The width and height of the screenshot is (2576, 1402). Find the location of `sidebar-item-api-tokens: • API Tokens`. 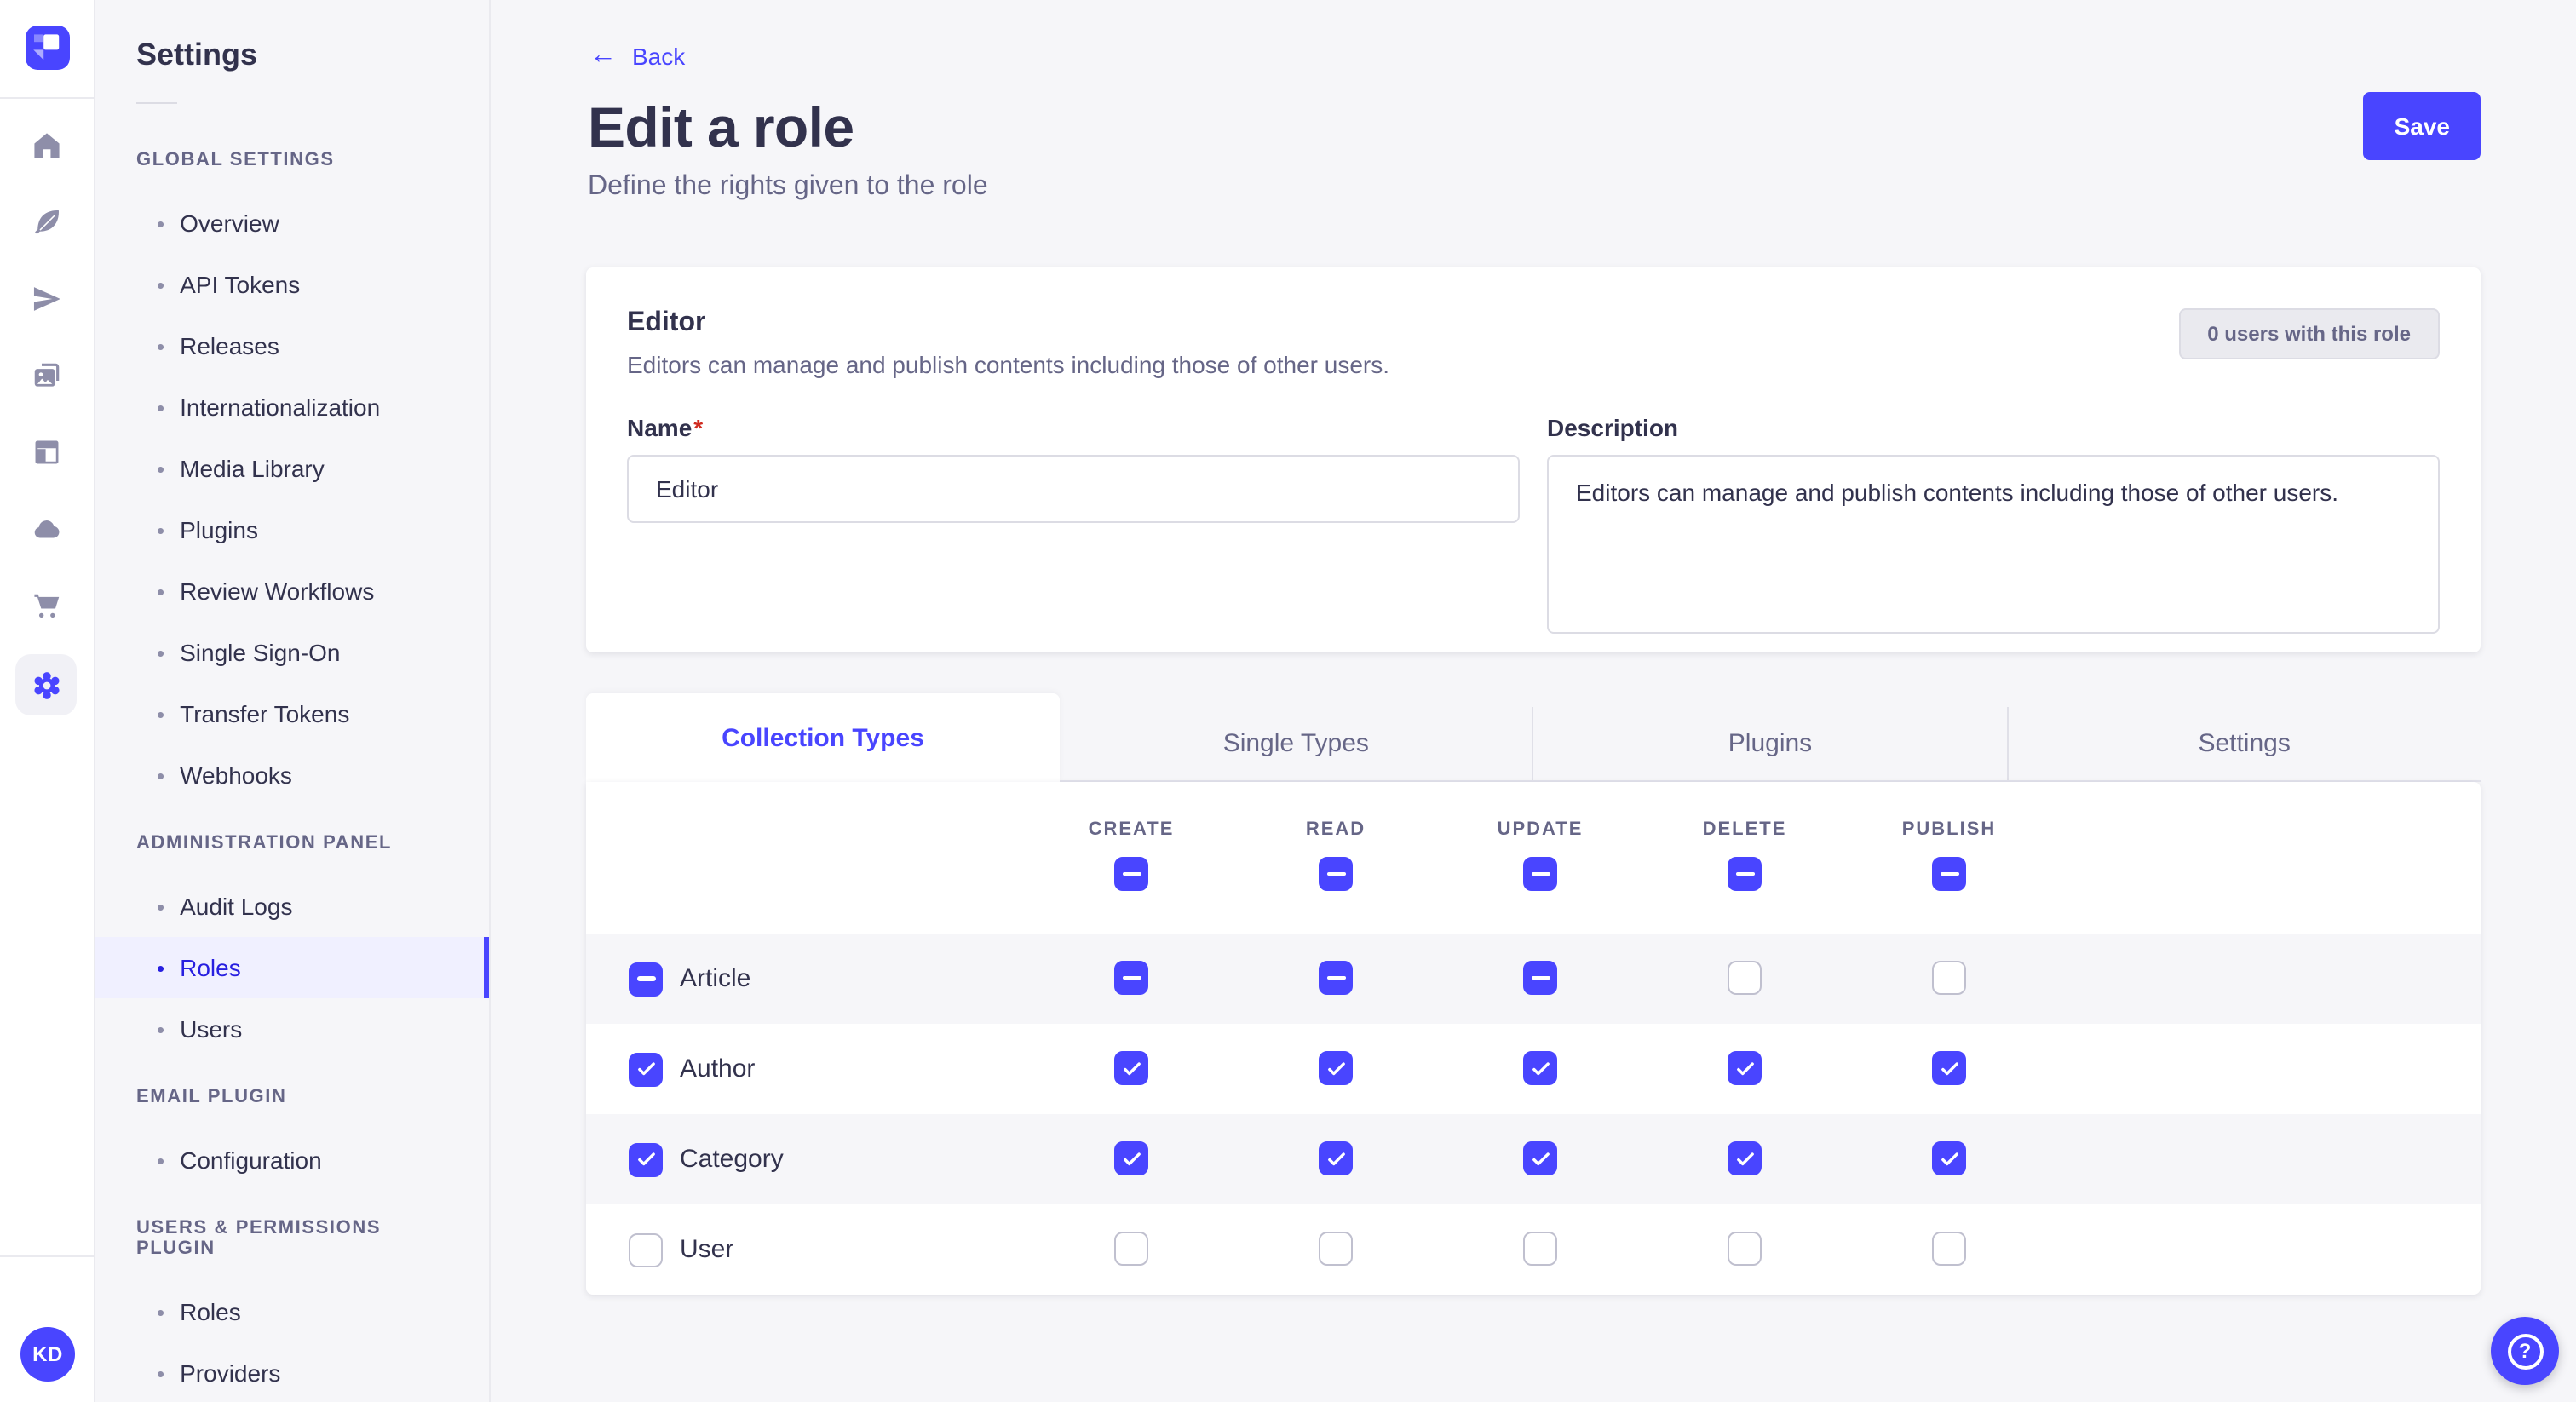

sidebar-item-api-tokens: • API Tokens is located at coordinates (292, 284).